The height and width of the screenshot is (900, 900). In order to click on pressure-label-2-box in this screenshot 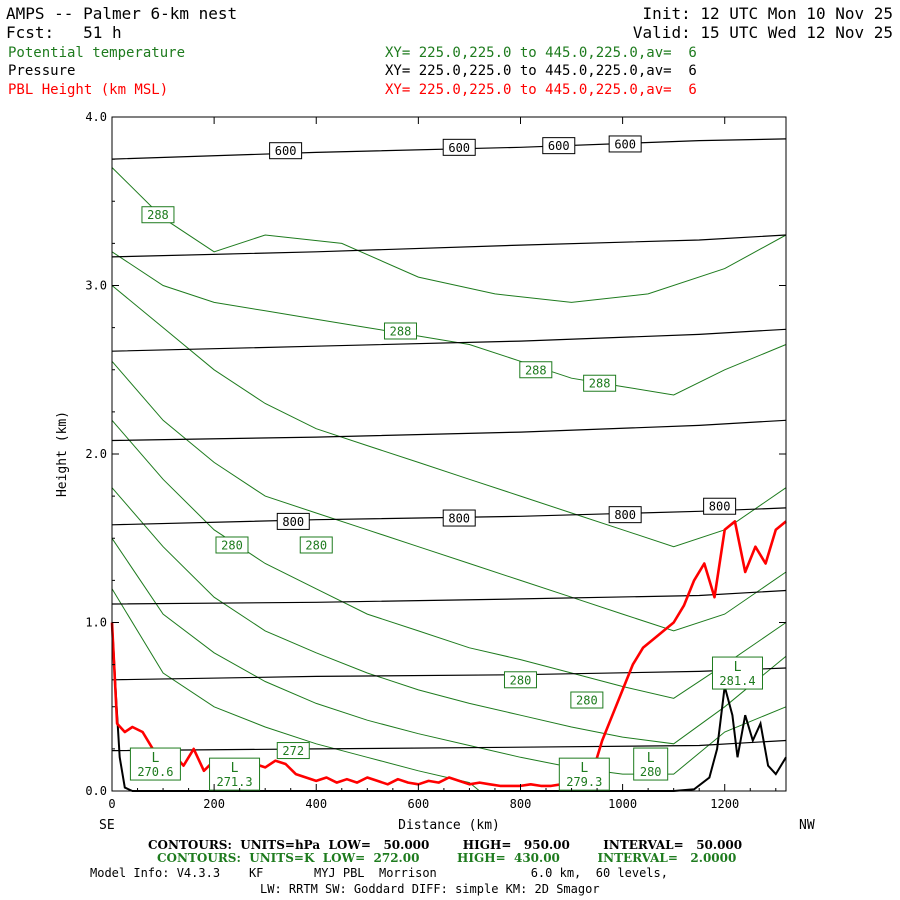, I will do `click(559, 146)`.